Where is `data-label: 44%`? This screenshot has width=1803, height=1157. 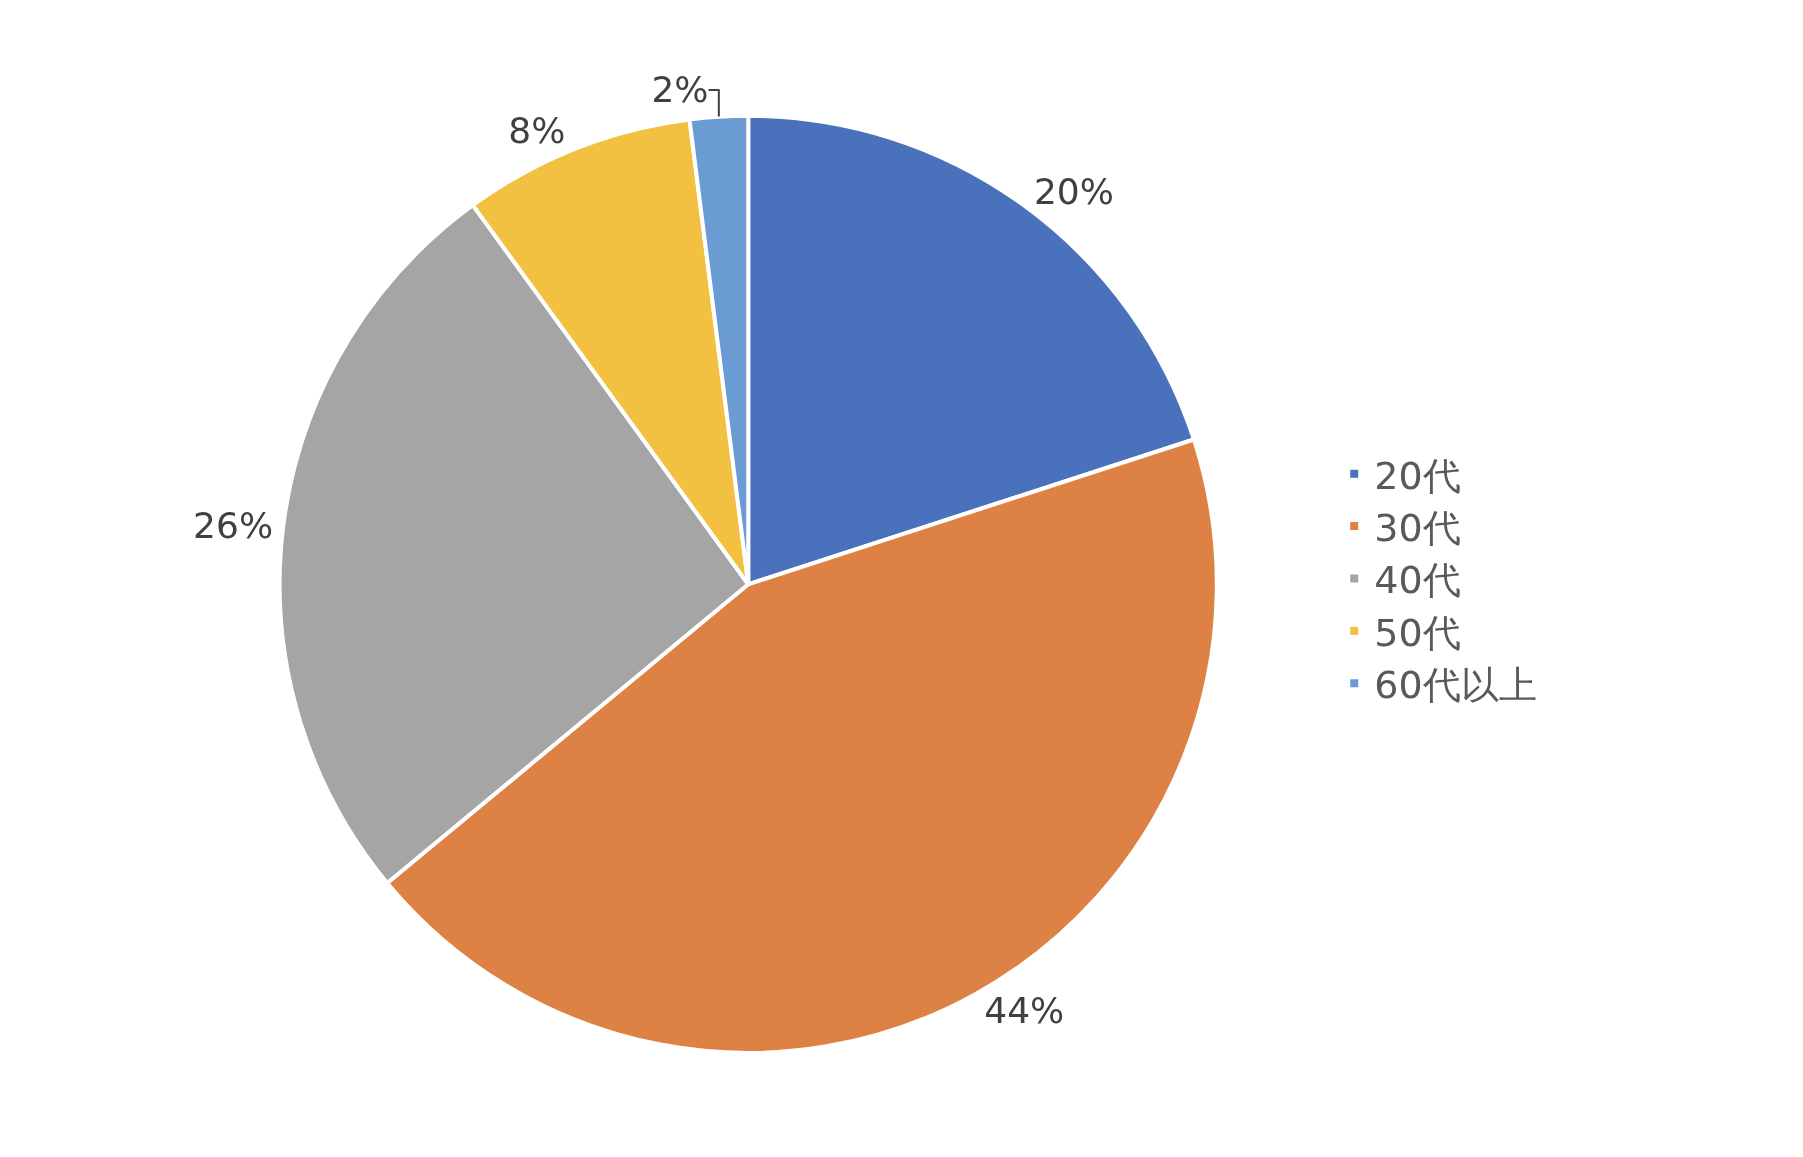 data-label: 44% is located at coordinates (1024, 1011).